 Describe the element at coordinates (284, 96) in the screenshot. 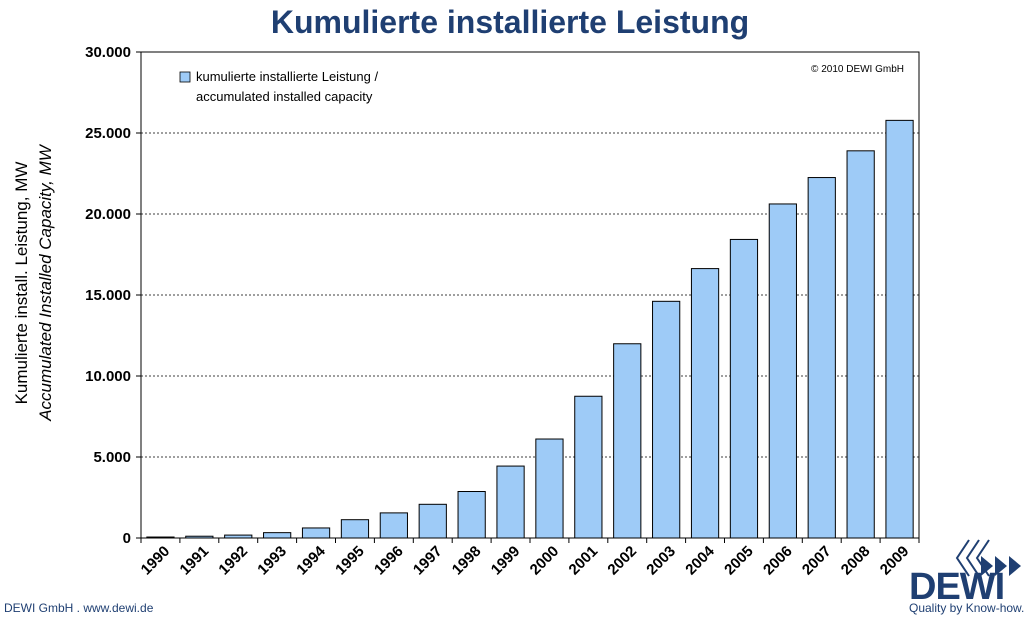

I see `legend-label-line2: accumulated installed capacity` at that location.